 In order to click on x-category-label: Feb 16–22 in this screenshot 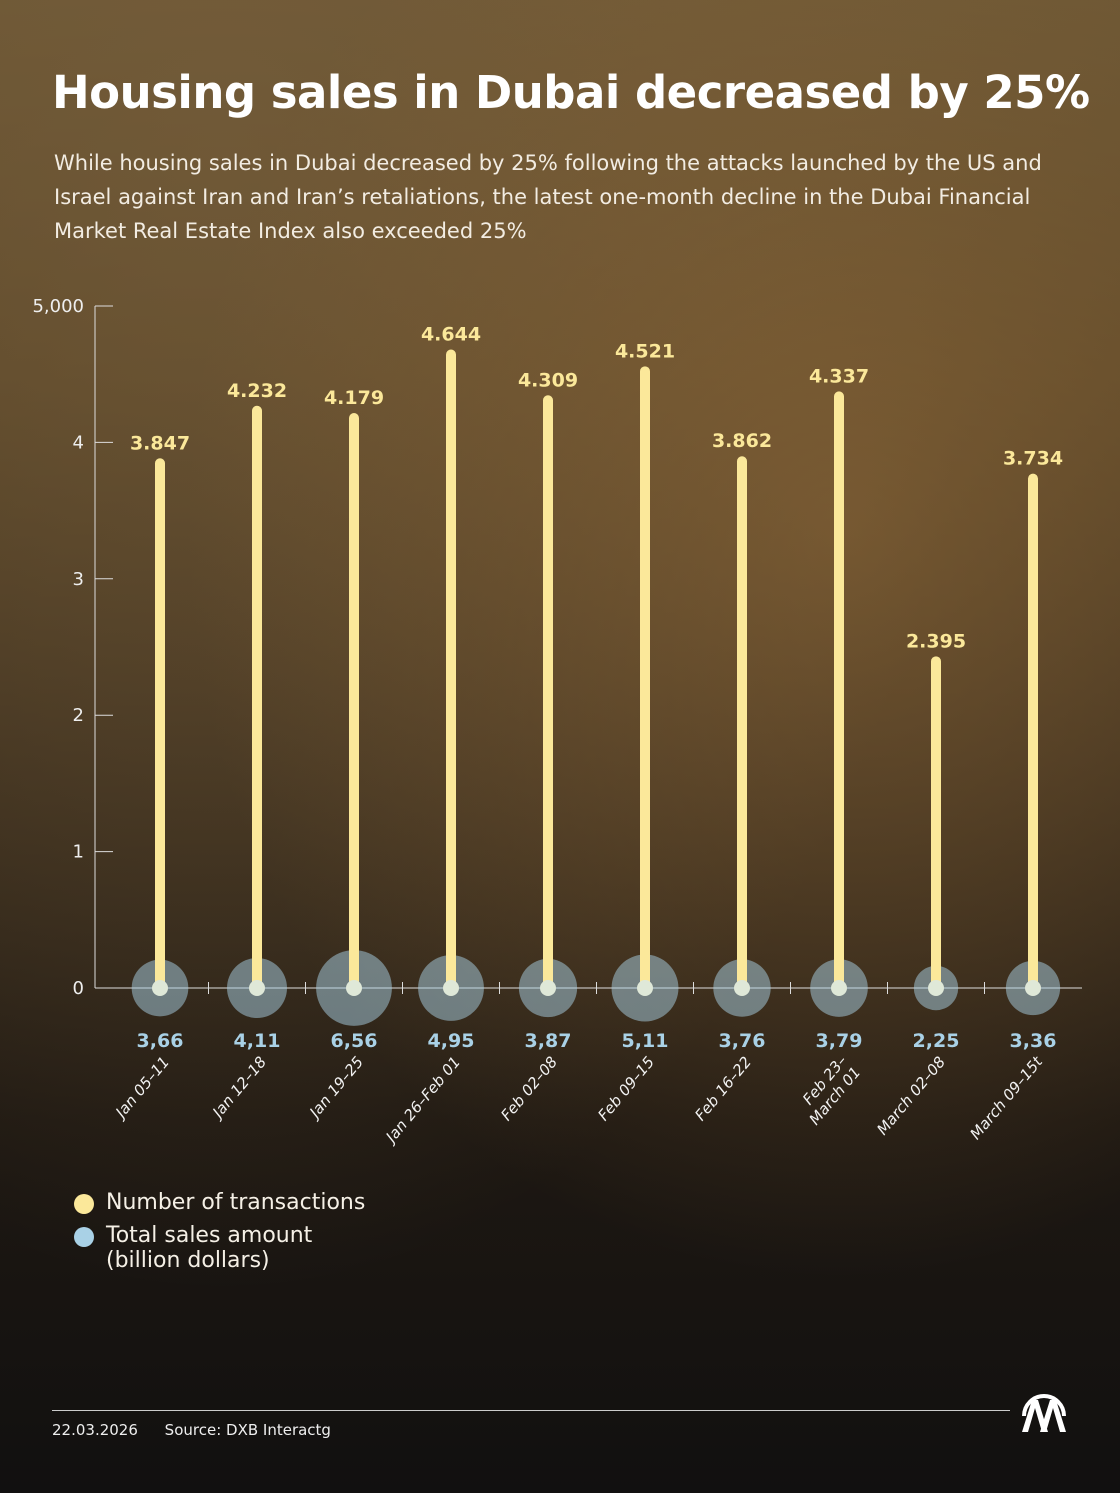, I will do `click(723, 1088)`.